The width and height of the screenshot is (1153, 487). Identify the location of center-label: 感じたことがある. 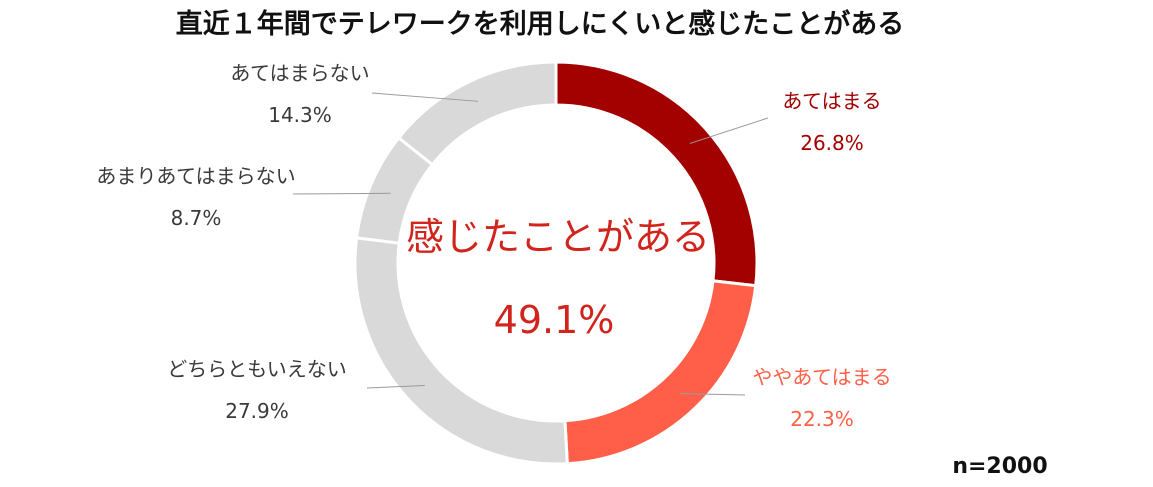
(558, 237).